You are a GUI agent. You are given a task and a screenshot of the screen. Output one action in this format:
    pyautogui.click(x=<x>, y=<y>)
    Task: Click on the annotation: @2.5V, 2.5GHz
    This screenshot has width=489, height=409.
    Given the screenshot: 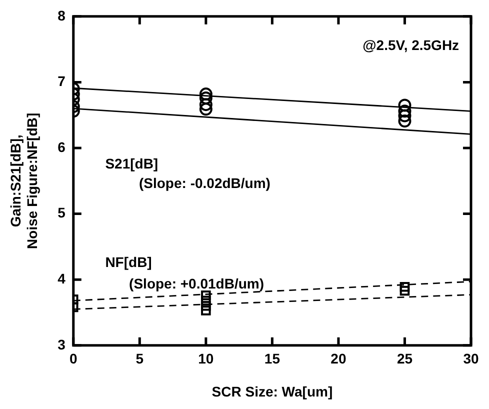 What is the action you would take?
    pyautogui.click(x=411, y=44)
    